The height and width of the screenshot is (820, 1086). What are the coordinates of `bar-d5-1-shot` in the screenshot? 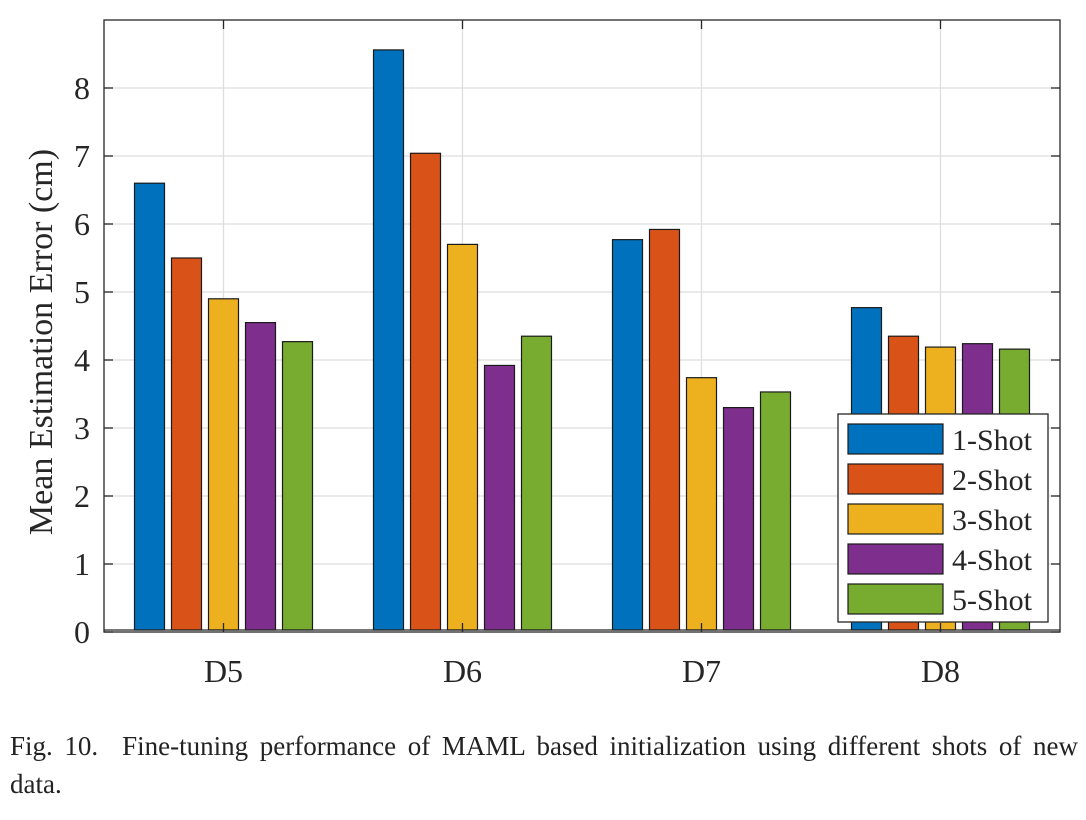 It's located at (149, 406).